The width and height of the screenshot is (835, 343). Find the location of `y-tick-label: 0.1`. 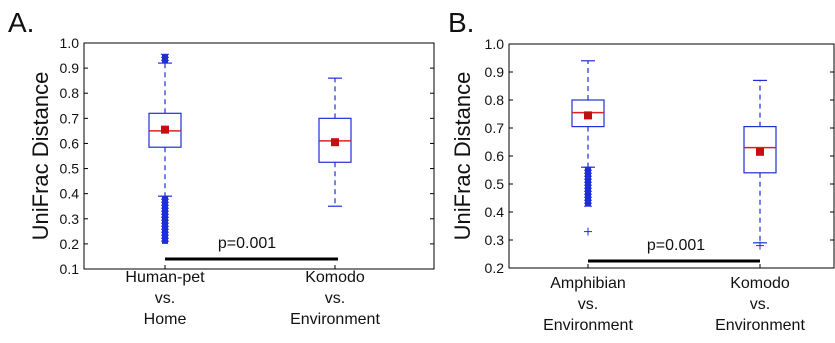

y-tick-label: 0.1 is located at coordinates (70, 269).